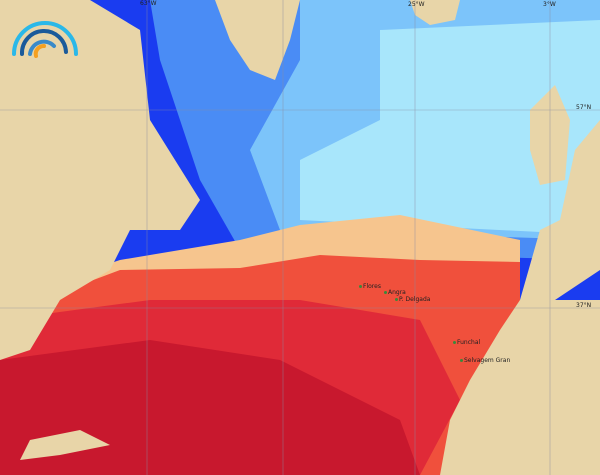 This screenshot has height=475, width=600. What do you see at coordinates (416, 4) in the screenshot?
I see `lon-label: 25°W` at bounding box center [416, 4].